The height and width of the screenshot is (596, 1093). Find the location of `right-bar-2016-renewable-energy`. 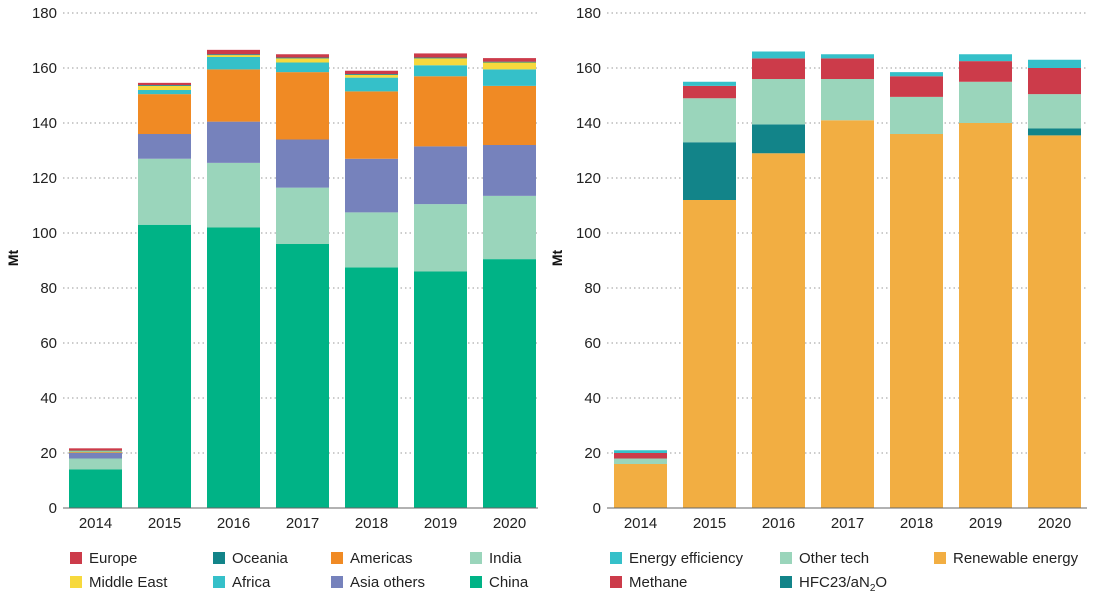

right-bar-2016-renewable-energy is located at coordinates (778, 330).